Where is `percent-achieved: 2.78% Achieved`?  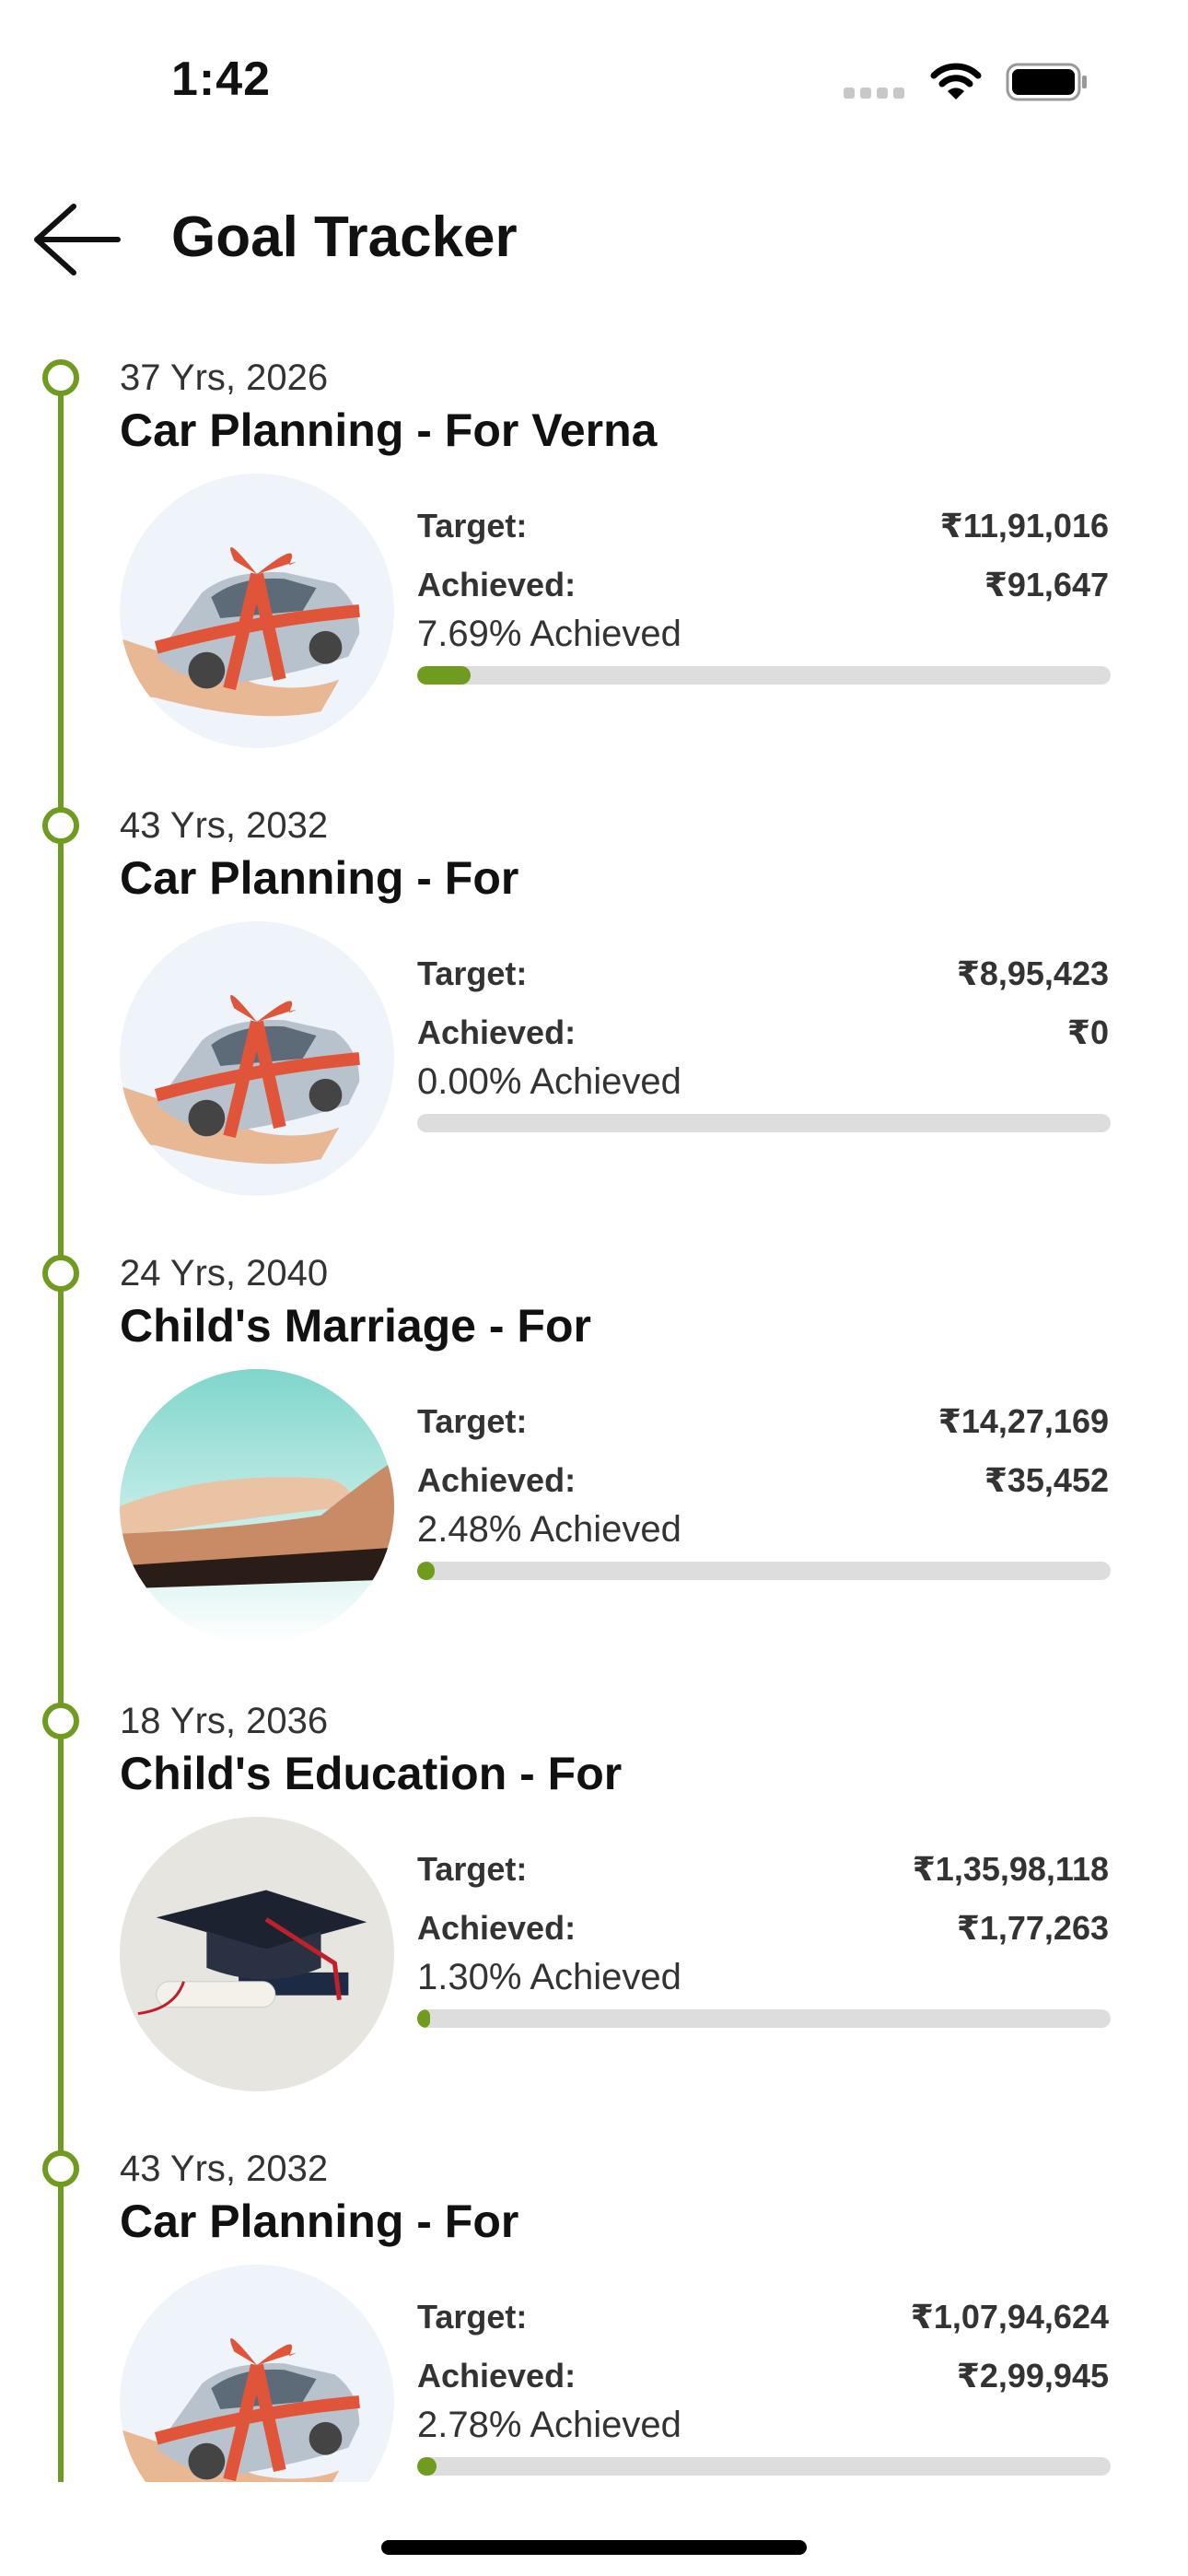
percent-achieved: 2.78% Achieved is located at coordinates (549, 2425).